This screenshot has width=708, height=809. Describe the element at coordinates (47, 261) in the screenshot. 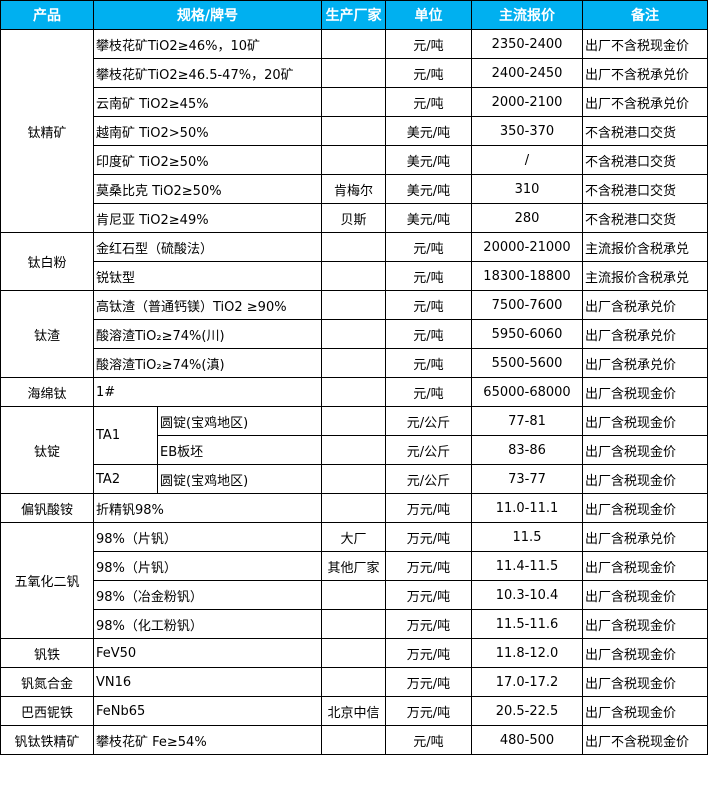

I see `product-cell: 钛白粉` at that location.